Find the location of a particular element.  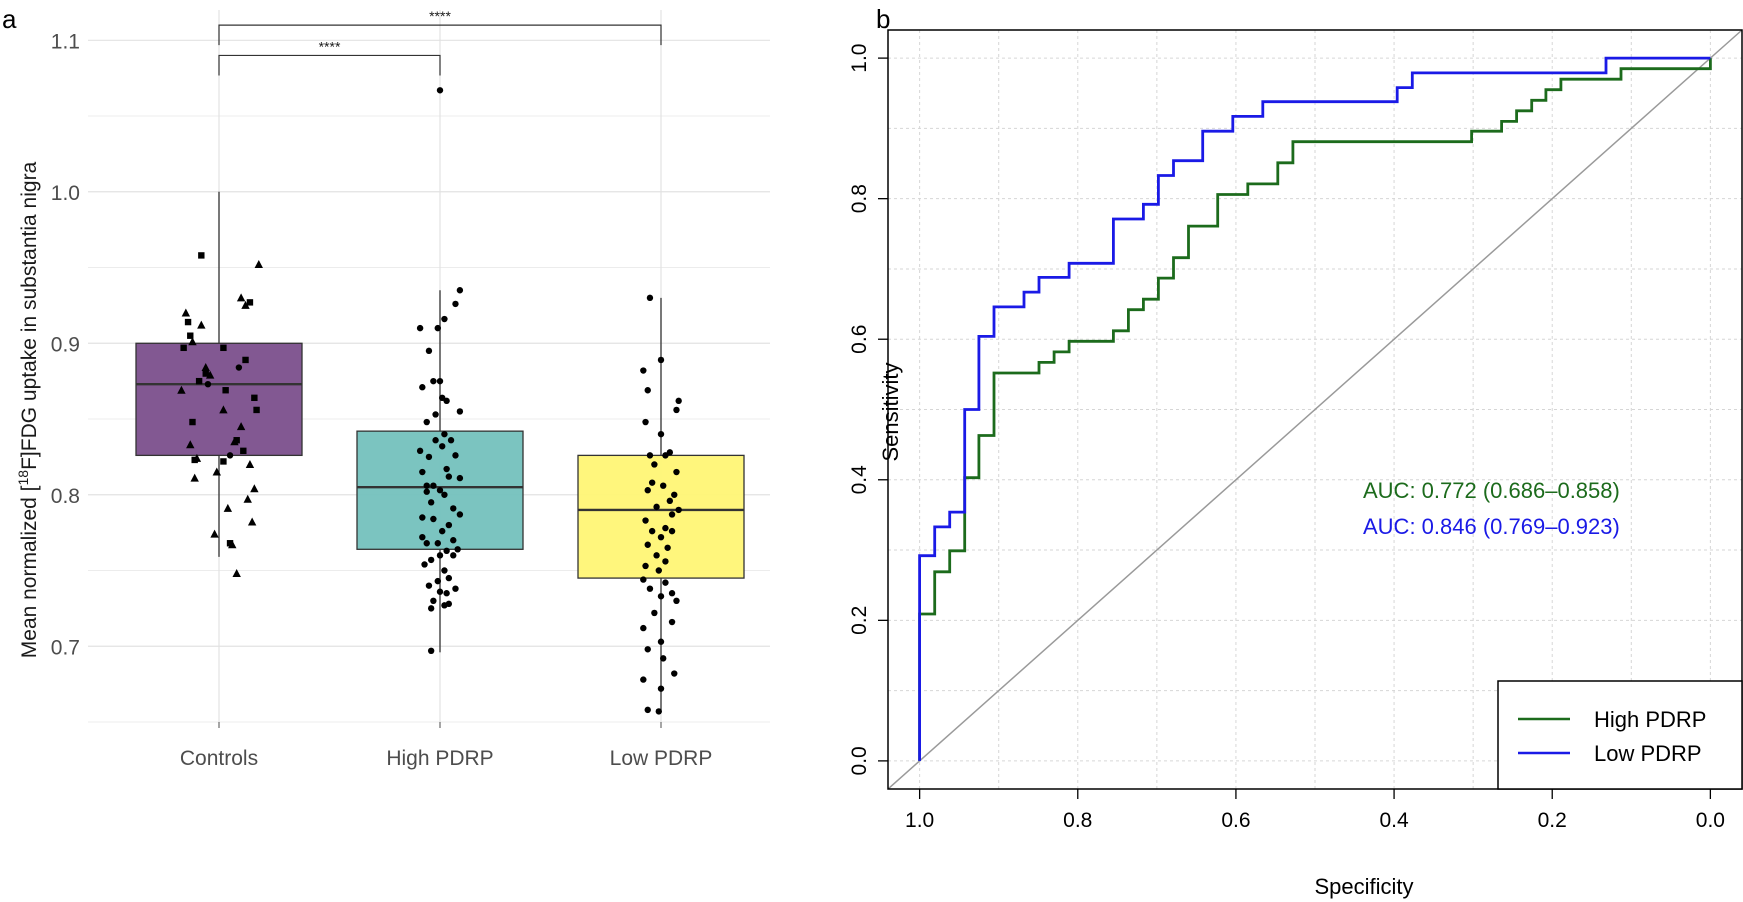

panel-b-legend: High PDRP Low PDRP is located at coordinates (1620, 735).